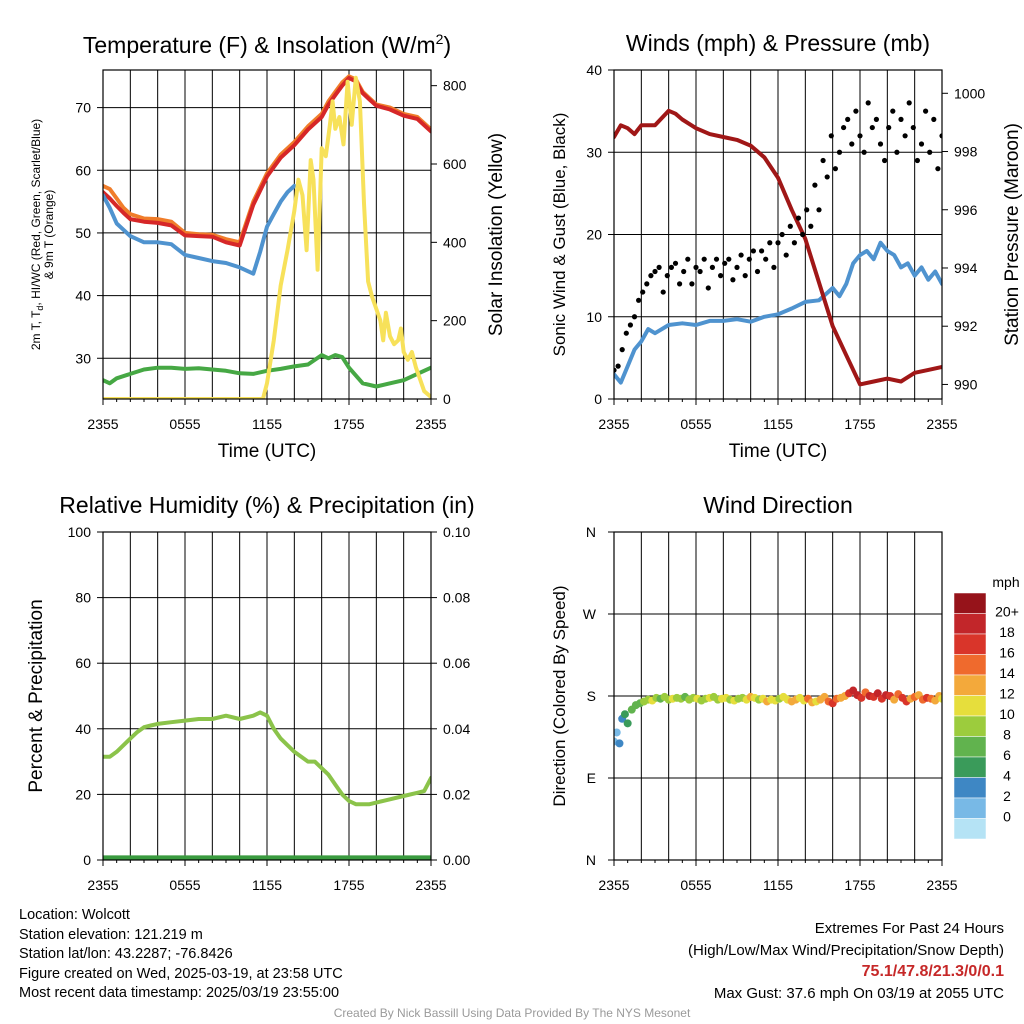 The image size is (1024, 1024). Describe the element at coordinates (591, 696) in the screenshot. I see `y-tick-label: S` at that location.